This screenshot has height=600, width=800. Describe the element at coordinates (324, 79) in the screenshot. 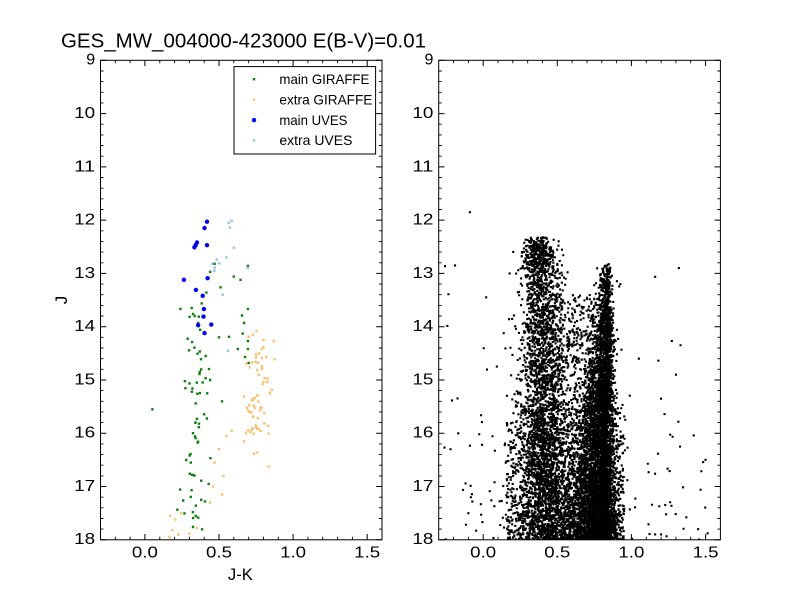

I see `svg-text: main GIRAFFE` at that location.